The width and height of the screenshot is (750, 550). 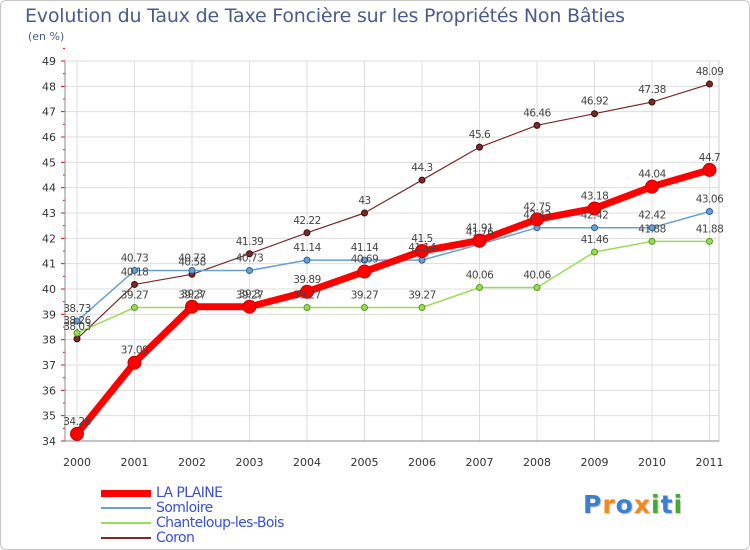 I want to click on y-tick-label: 36, so click(x=49, y=390).